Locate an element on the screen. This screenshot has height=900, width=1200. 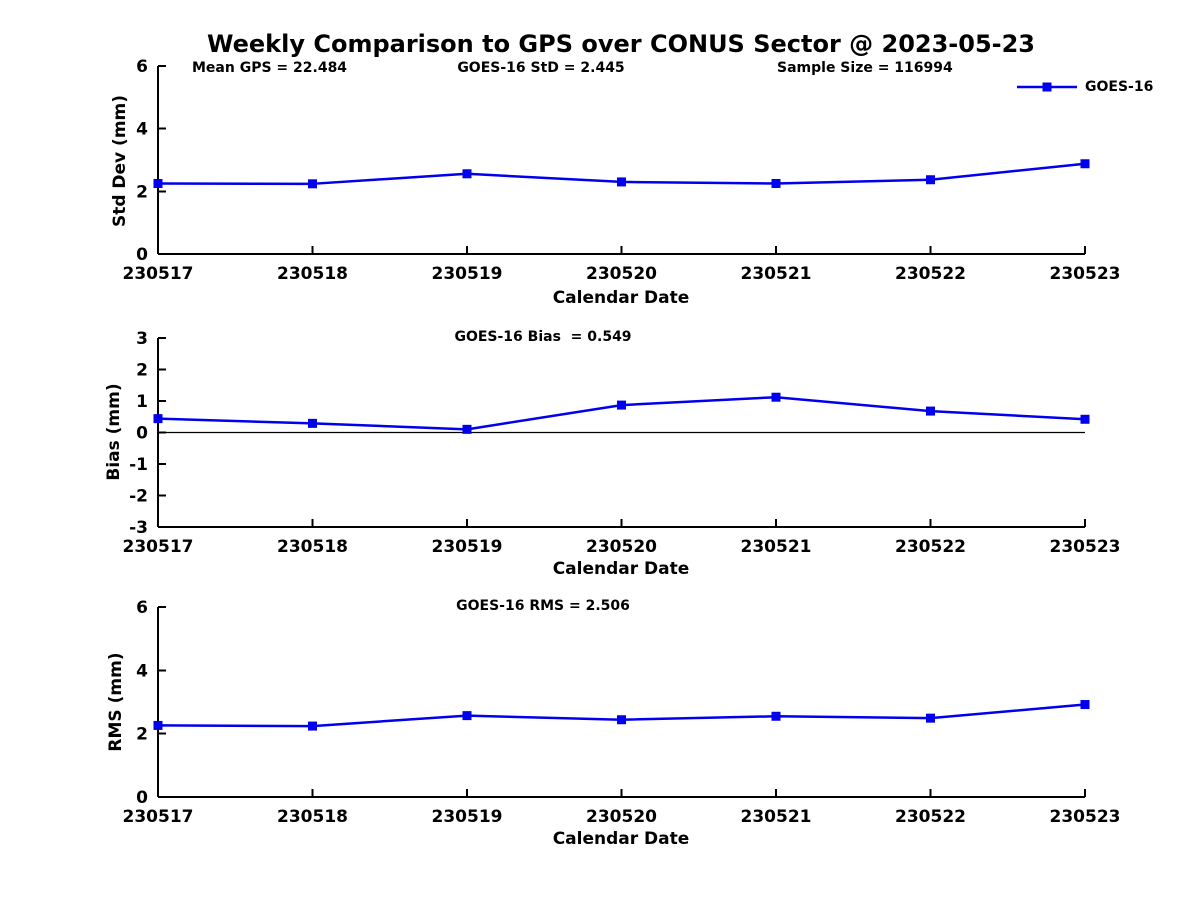
y-tick-label: -1 is located at coordinates (138, 465).